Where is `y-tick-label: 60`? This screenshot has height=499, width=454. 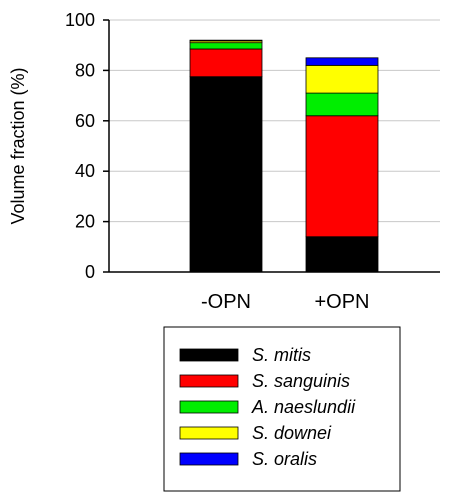 y-tick-label: 60 is located at coordinates (85, 121).